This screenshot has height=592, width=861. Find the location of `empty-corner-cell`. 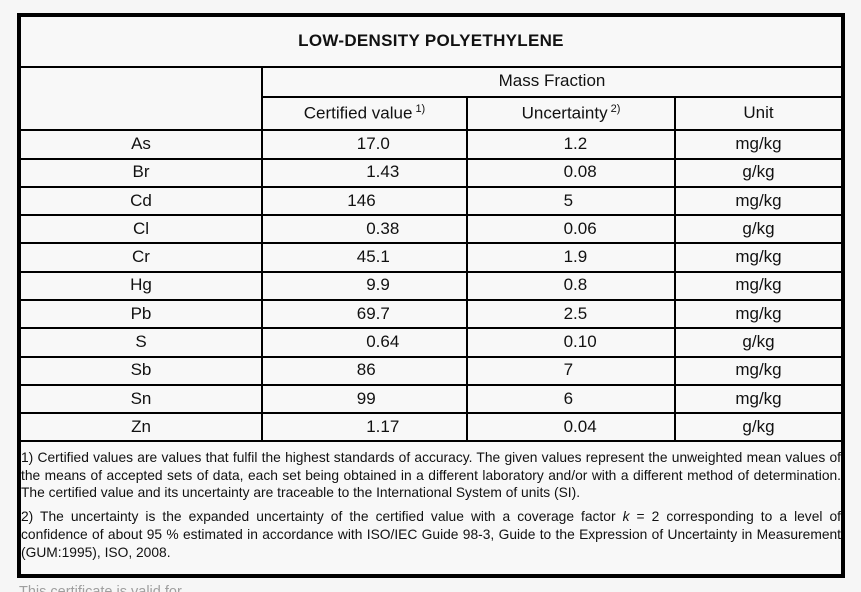

empty-corner-cell is located at coordinates (140, 98).